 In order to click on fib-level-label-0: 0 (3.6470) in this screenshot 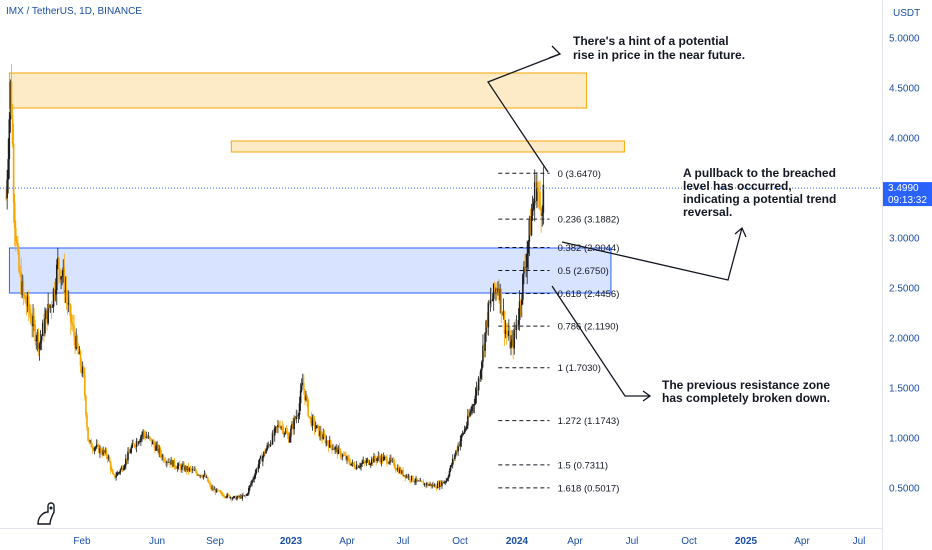, I will do `click(579, 174)`.